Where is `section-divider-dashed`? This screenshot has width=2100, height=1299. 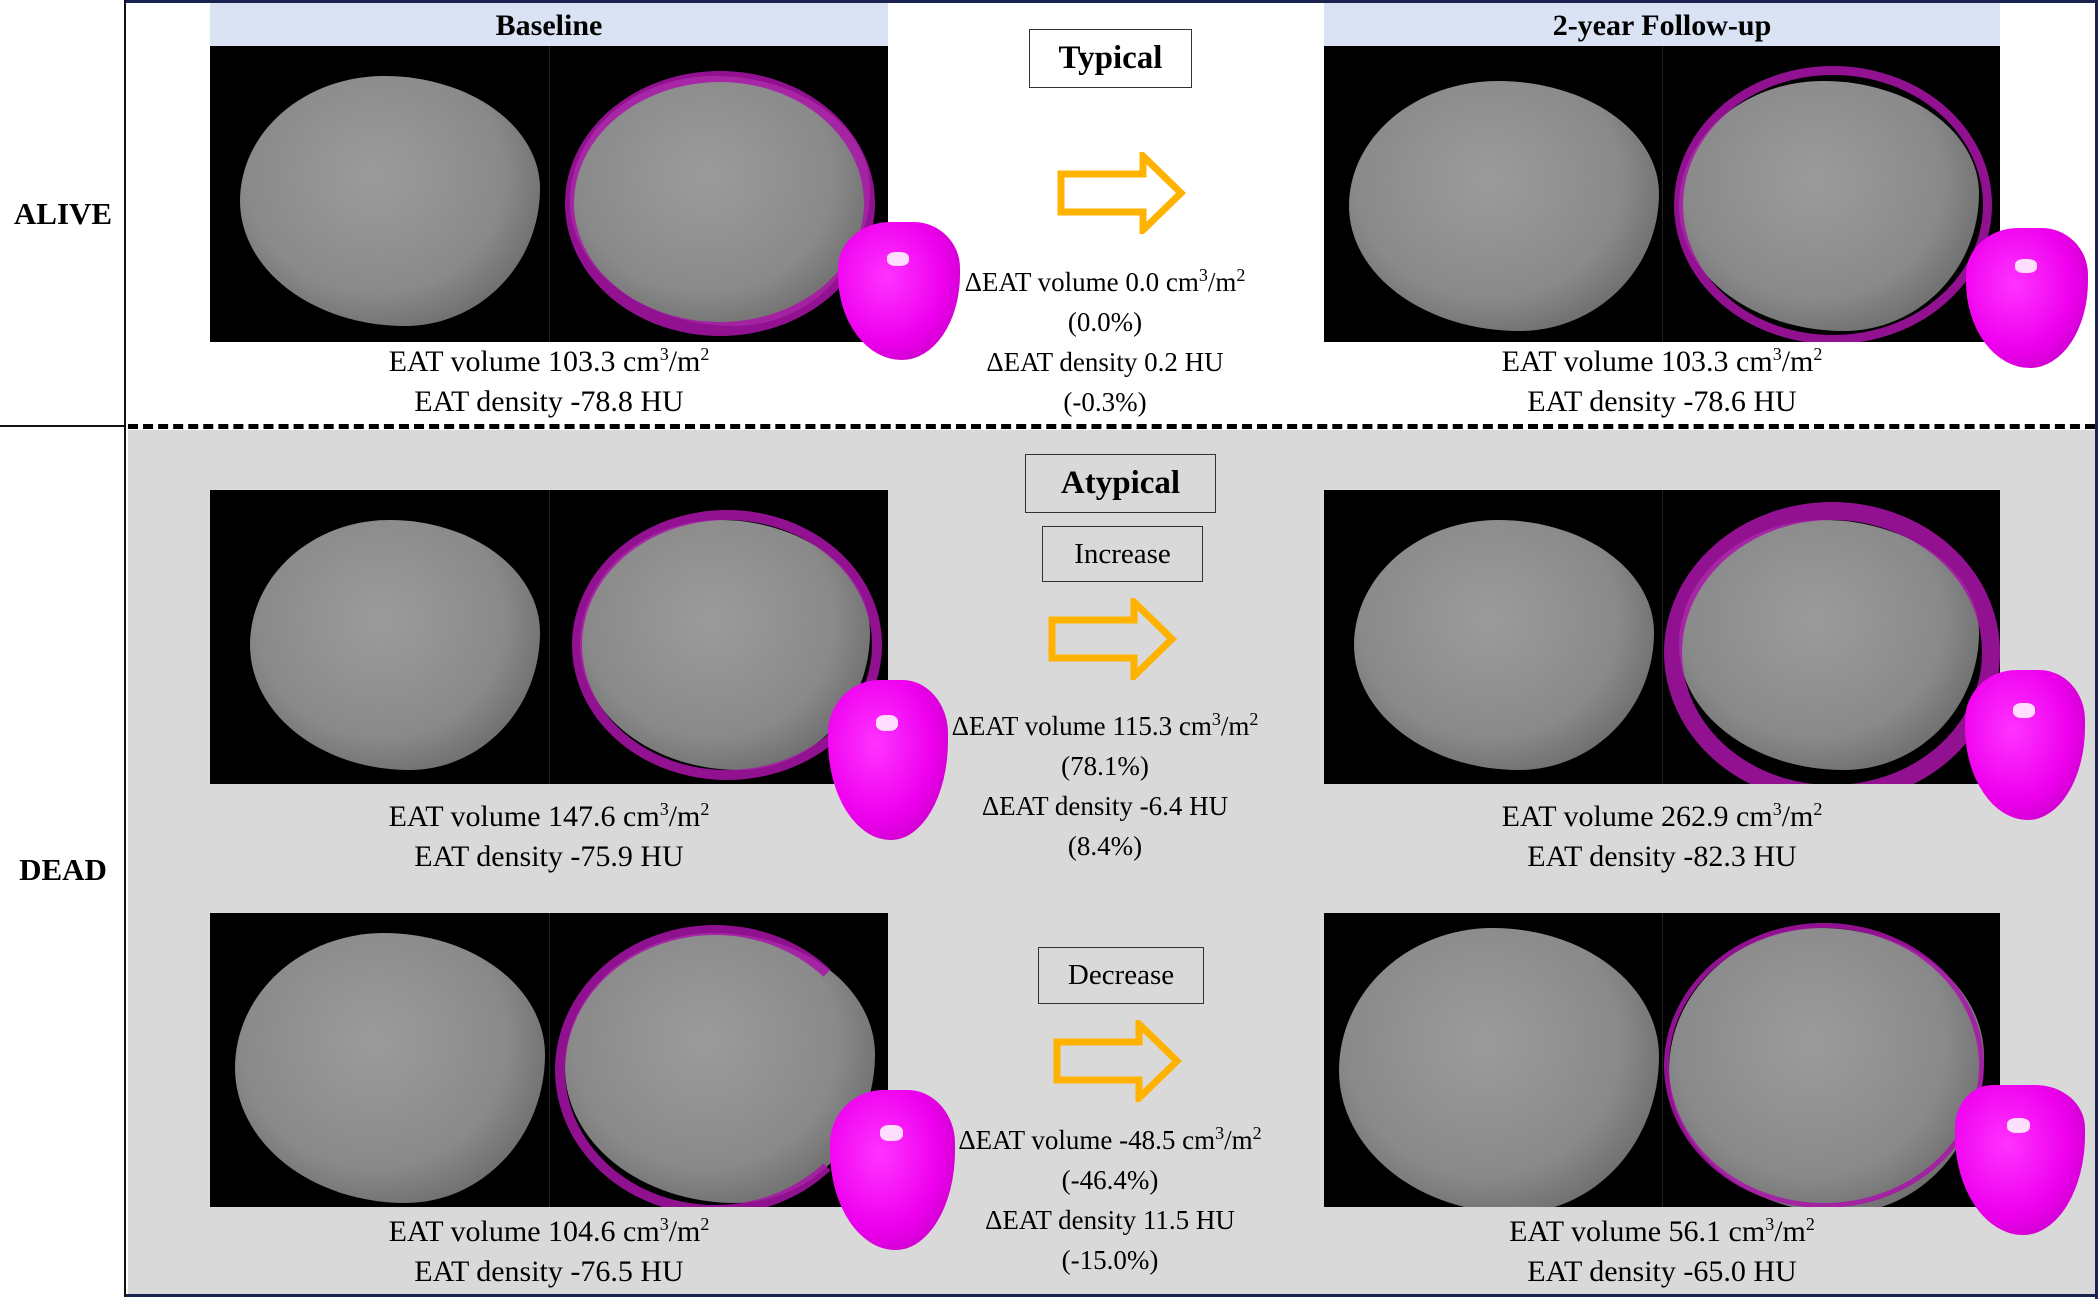 section-divider-dashed is located at coordinates (1111, 426).